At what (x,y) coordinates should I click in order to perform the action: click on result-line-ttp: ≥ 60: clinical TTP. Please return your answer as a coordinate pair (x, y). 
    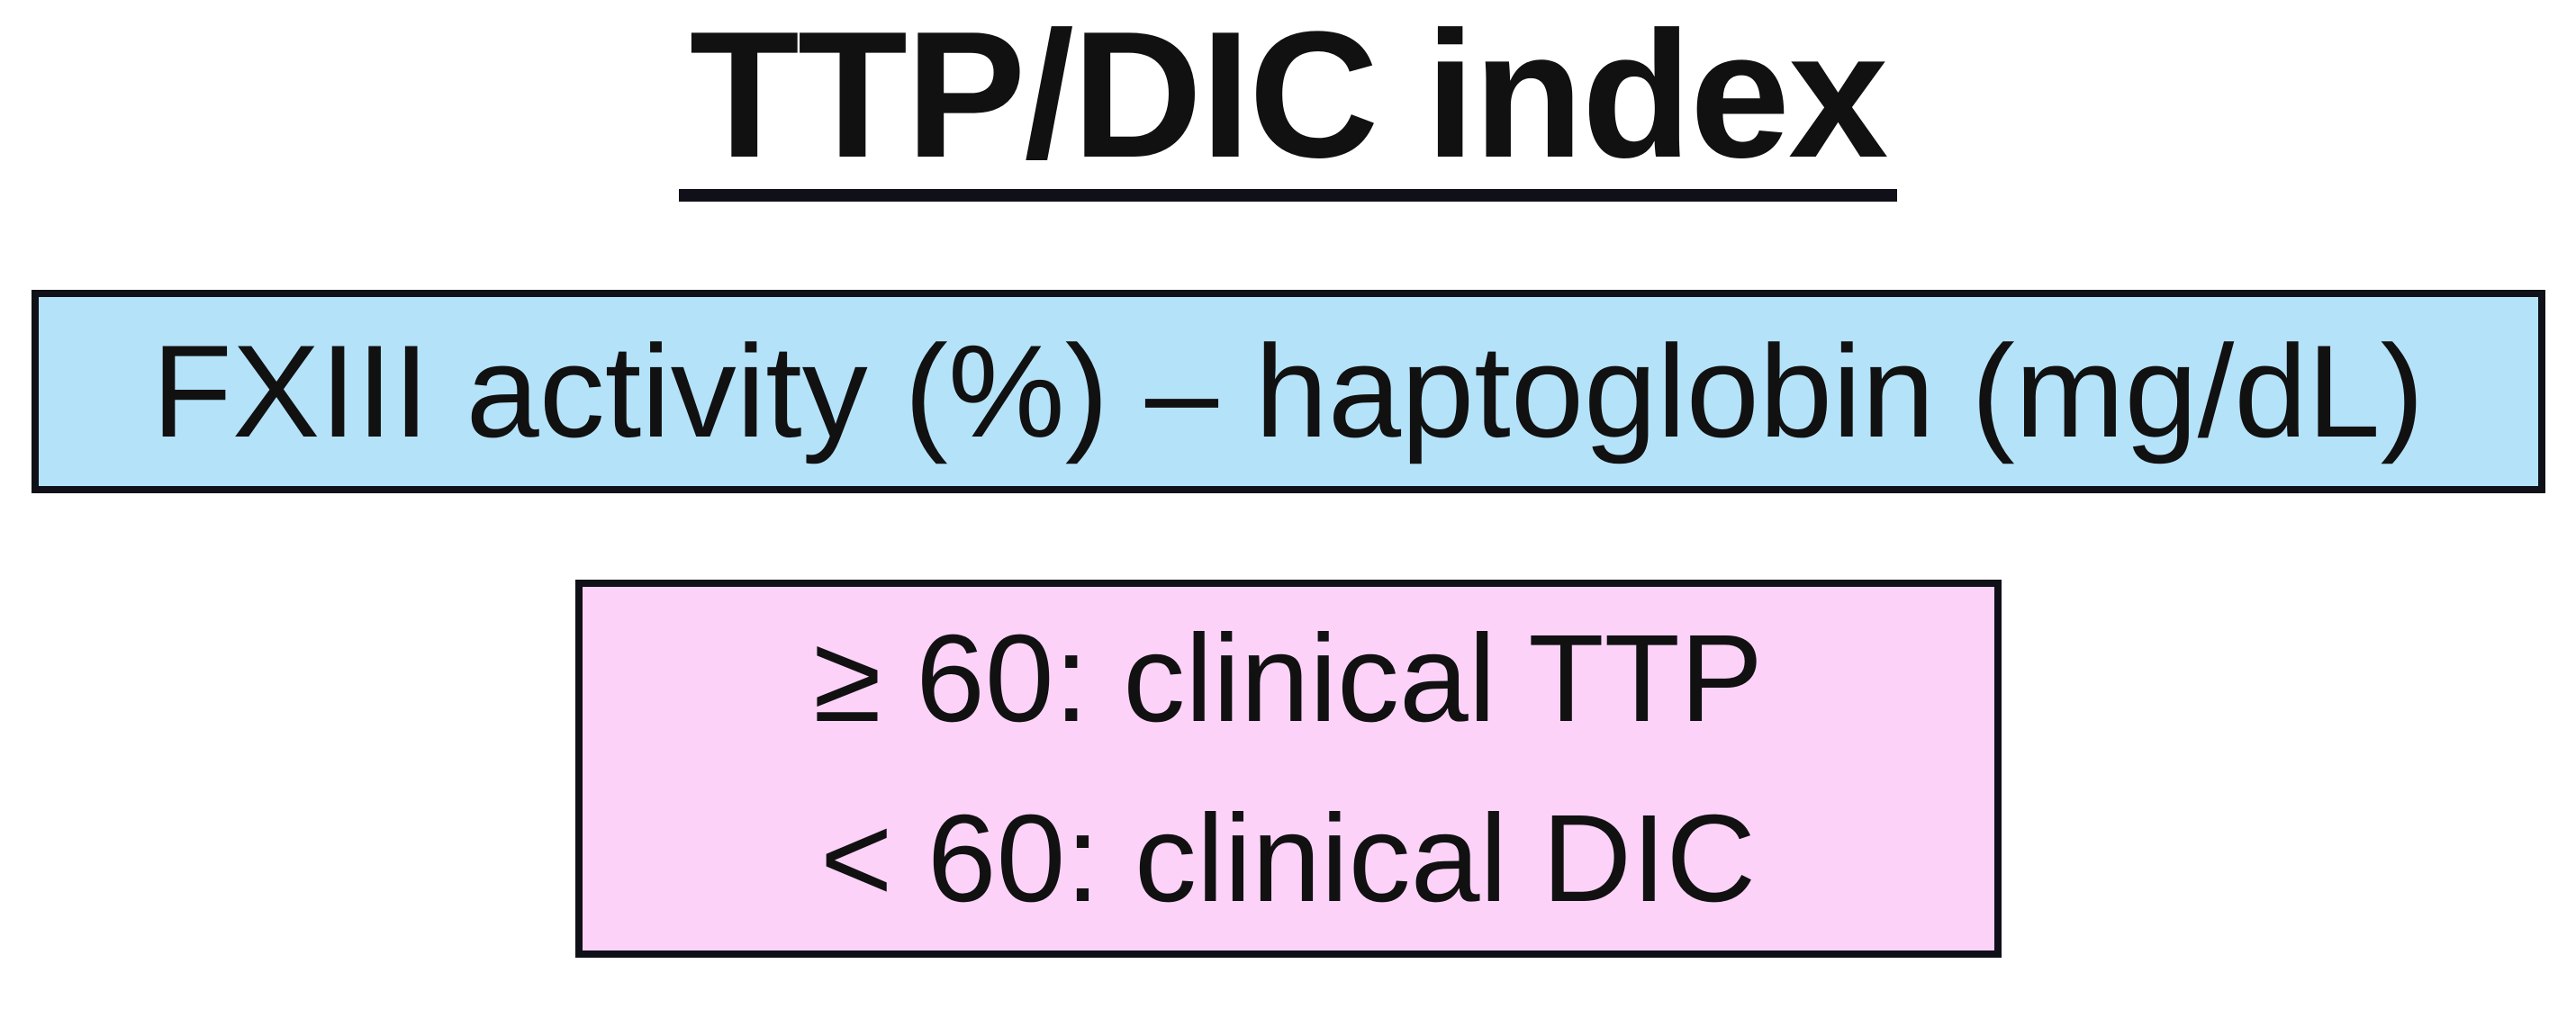
    Looking at the image, I should click on (1288, 678).